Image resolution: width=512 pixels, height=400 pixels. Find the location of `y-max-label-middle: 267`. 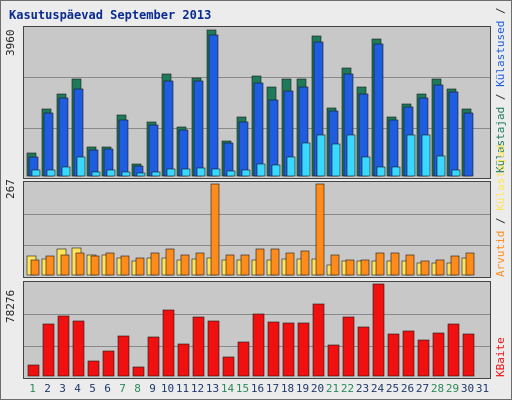

y-max-label-middle: 267 is located at coordinates (10, 189).